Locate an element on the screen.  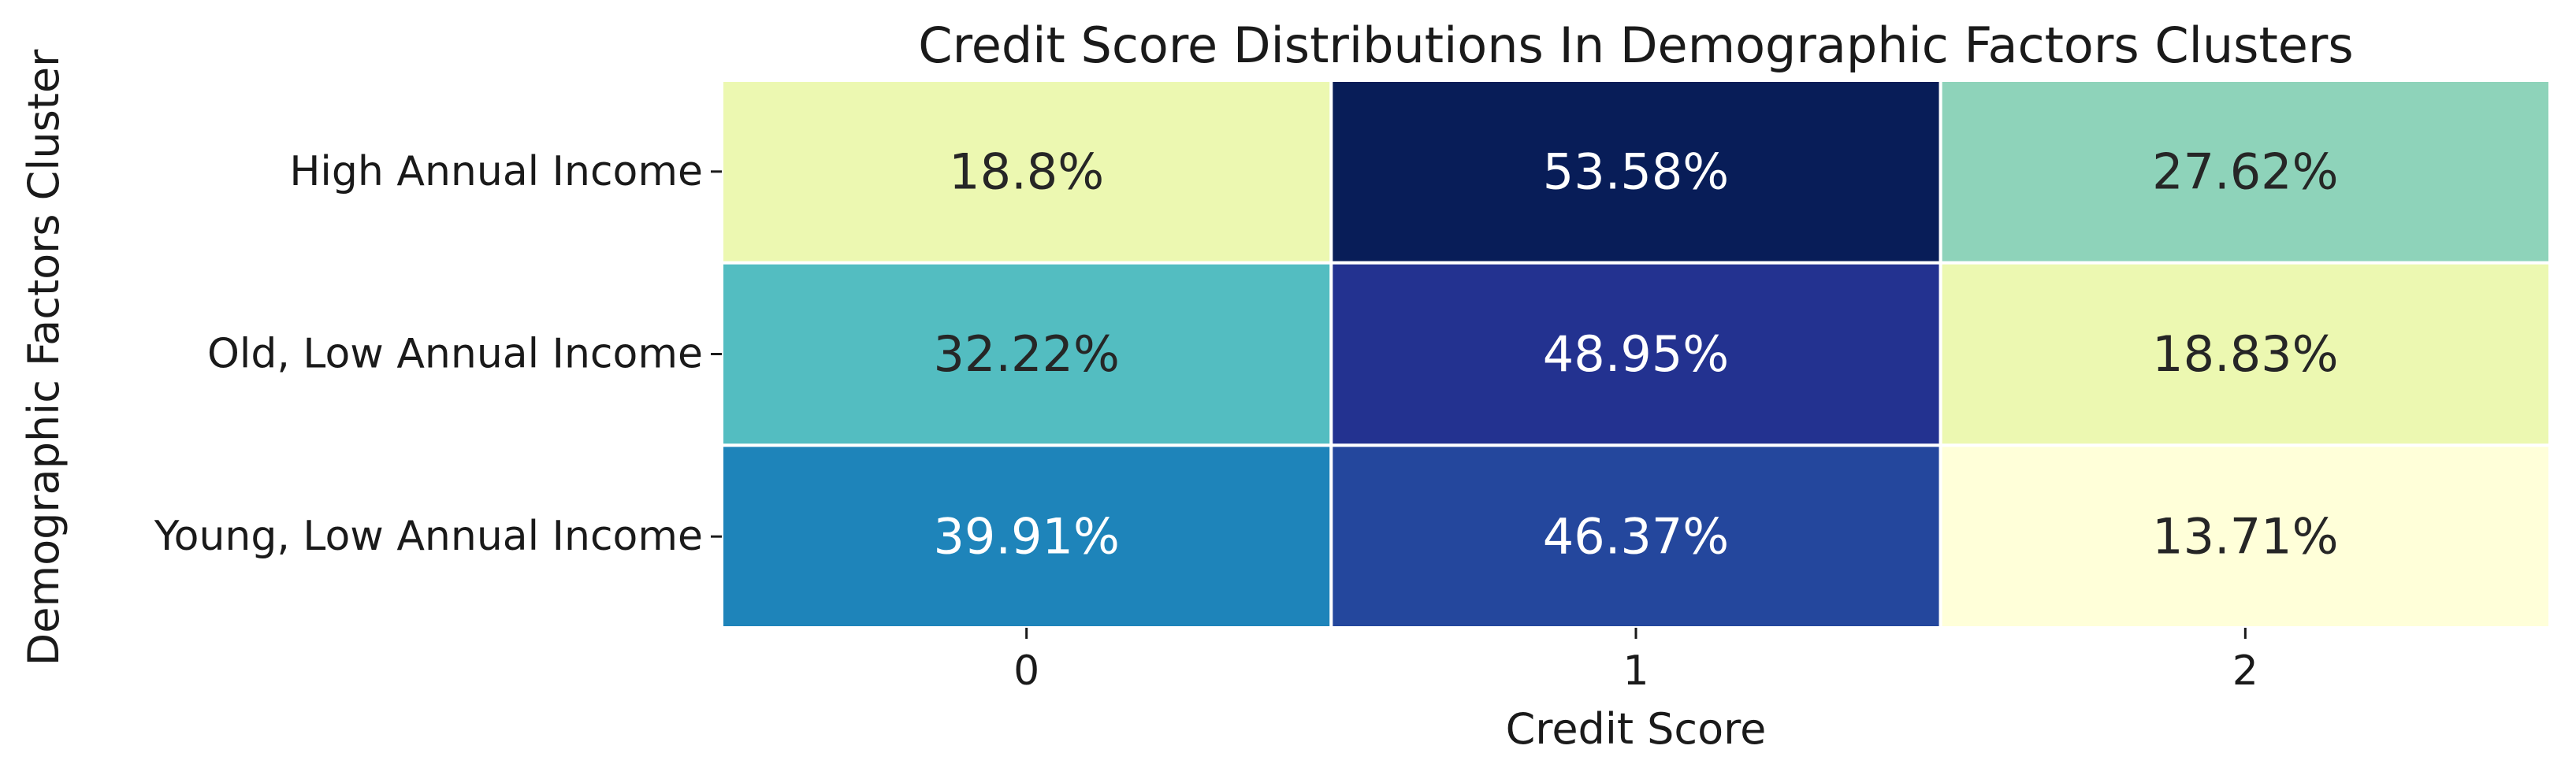
cell-value-label-r1-c1: 48.95% is located at coordinates (1636, 354).